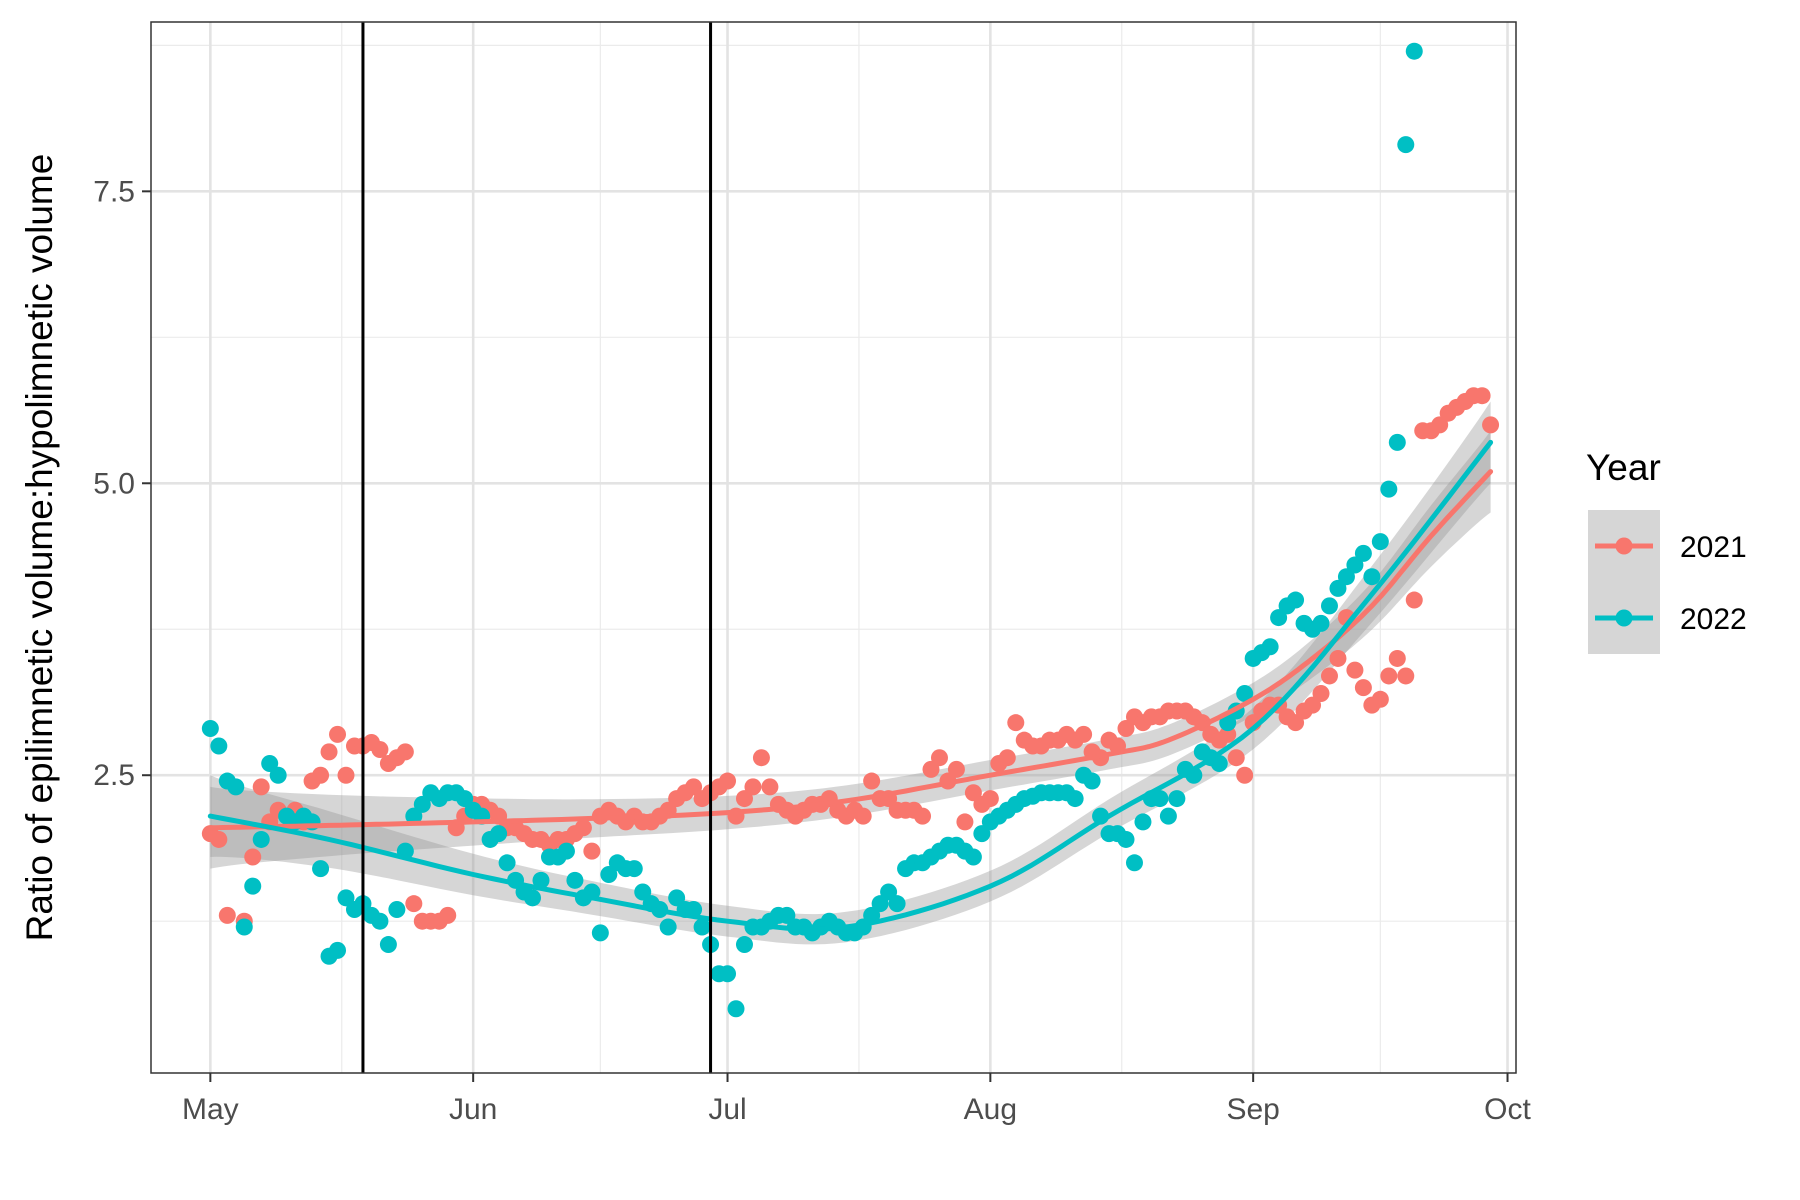  Describe the element at coordinates (1713, 619) in the screenshot. I see `legend-label-2022: 2022` at that location.